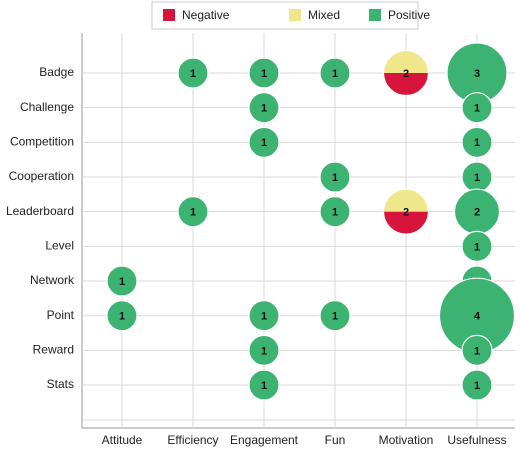 This screenshot has height=450, width=520. Describe the element at coordinates (56, 72) in the screenshot. I see `y-tick-label: Badge` at that location.